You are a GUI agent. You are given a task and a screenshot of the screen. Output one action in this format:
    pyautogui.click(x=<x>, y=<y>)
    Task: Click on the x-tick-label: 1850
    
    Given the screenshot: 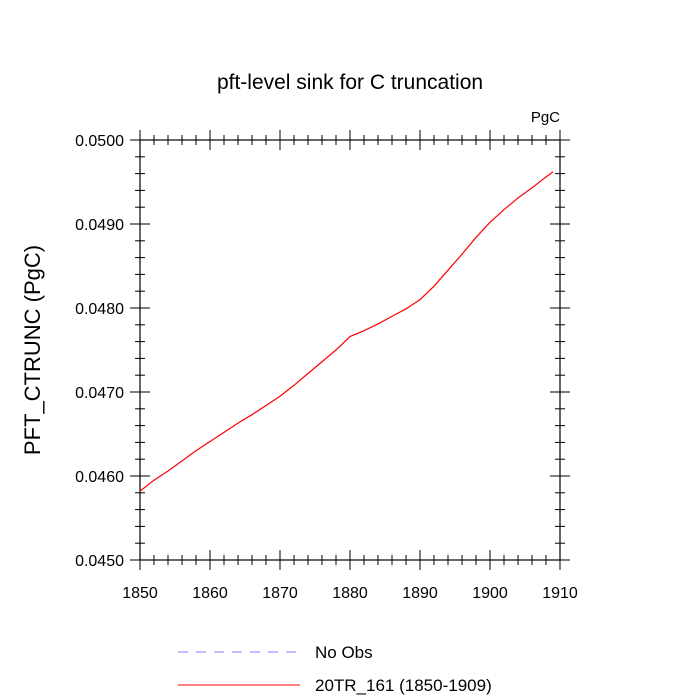 What is the action you would take?
    pyautogui.click(x=140, y=593)
    